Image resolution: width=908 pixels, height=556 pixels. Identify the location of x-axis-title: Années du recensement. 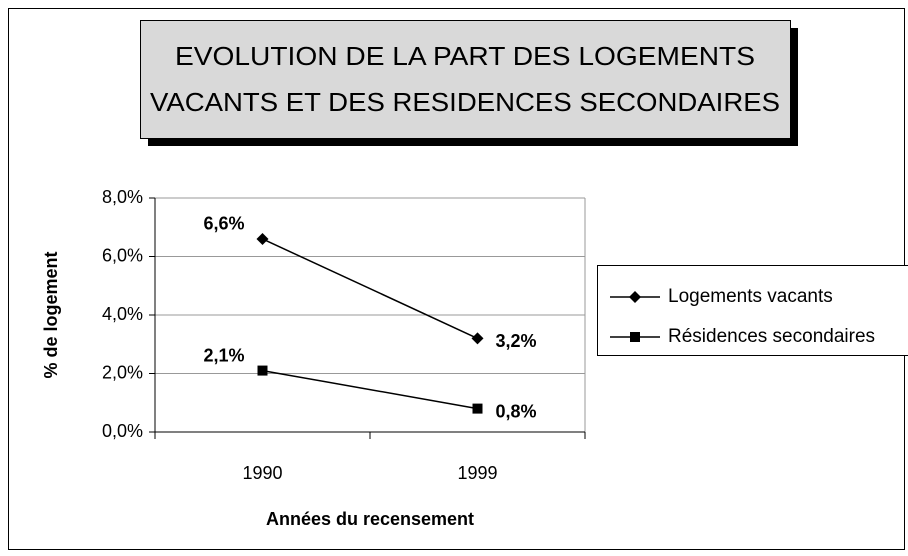
(370, 519).